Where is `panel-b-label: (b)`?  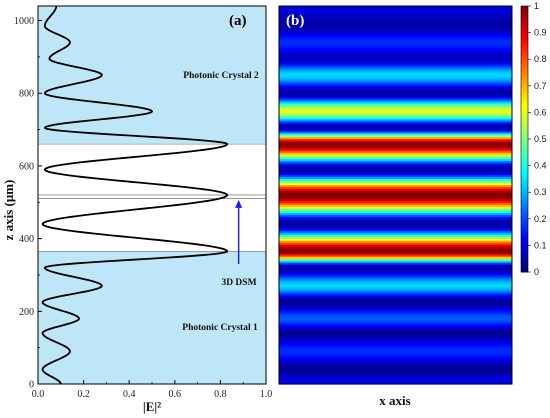 panel-b-label: (b) is located at coordinates (295, 21).